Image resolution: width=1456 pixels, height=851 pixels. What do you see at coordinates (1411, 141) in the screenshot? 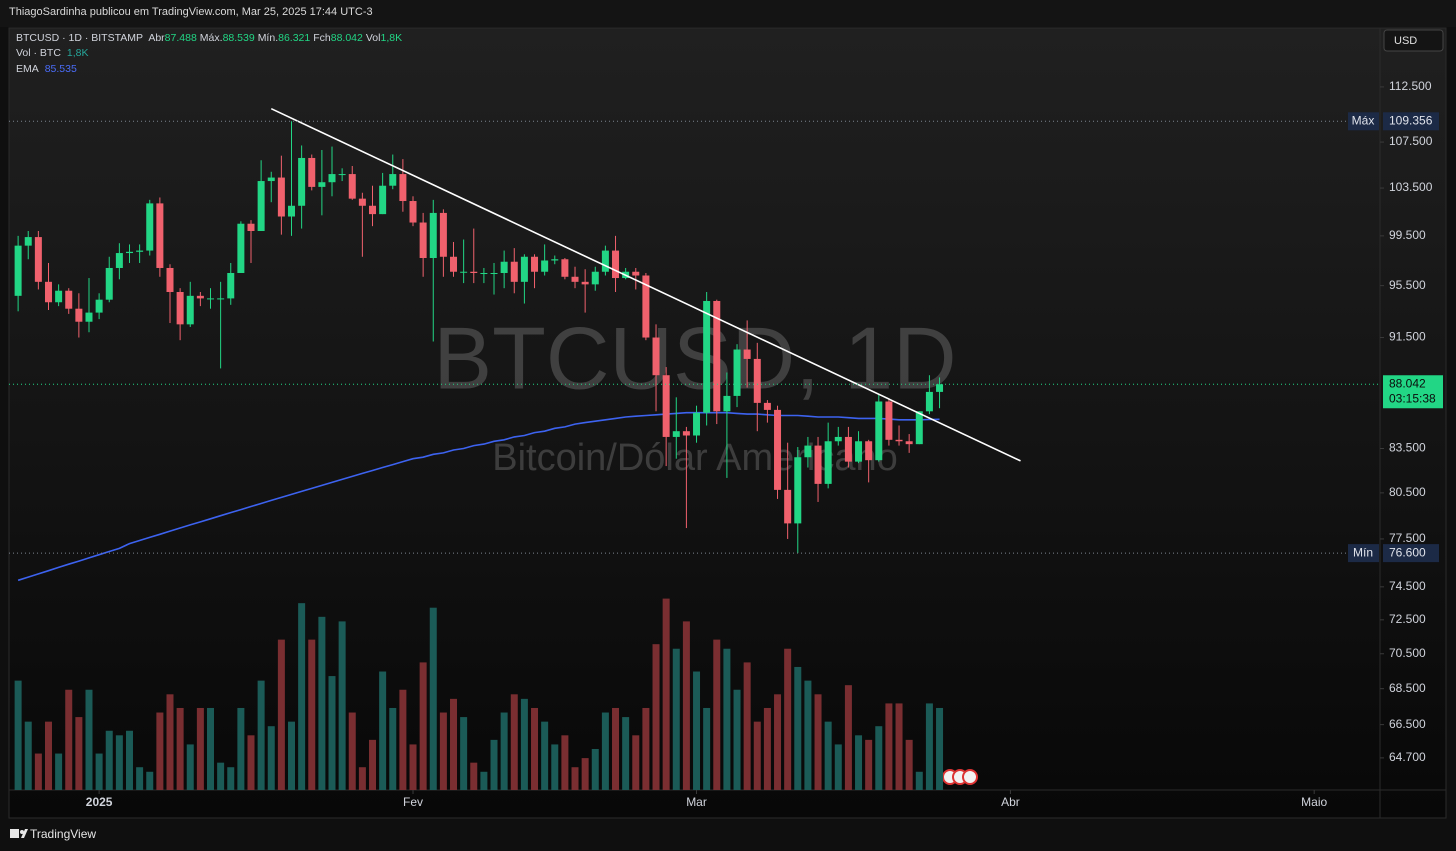
I see `y-tick-label: 107.500` at bounding box center [1411, 141].